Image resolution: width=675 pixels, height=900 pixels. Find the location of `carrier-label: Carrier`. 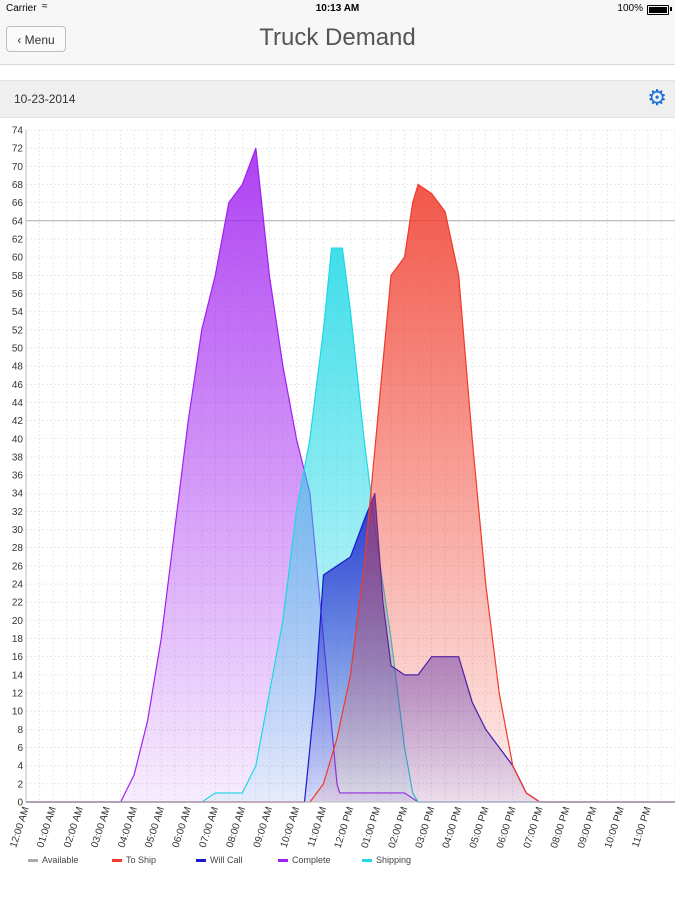

carrier-label: Carrier is located at coordinates (21, 8).